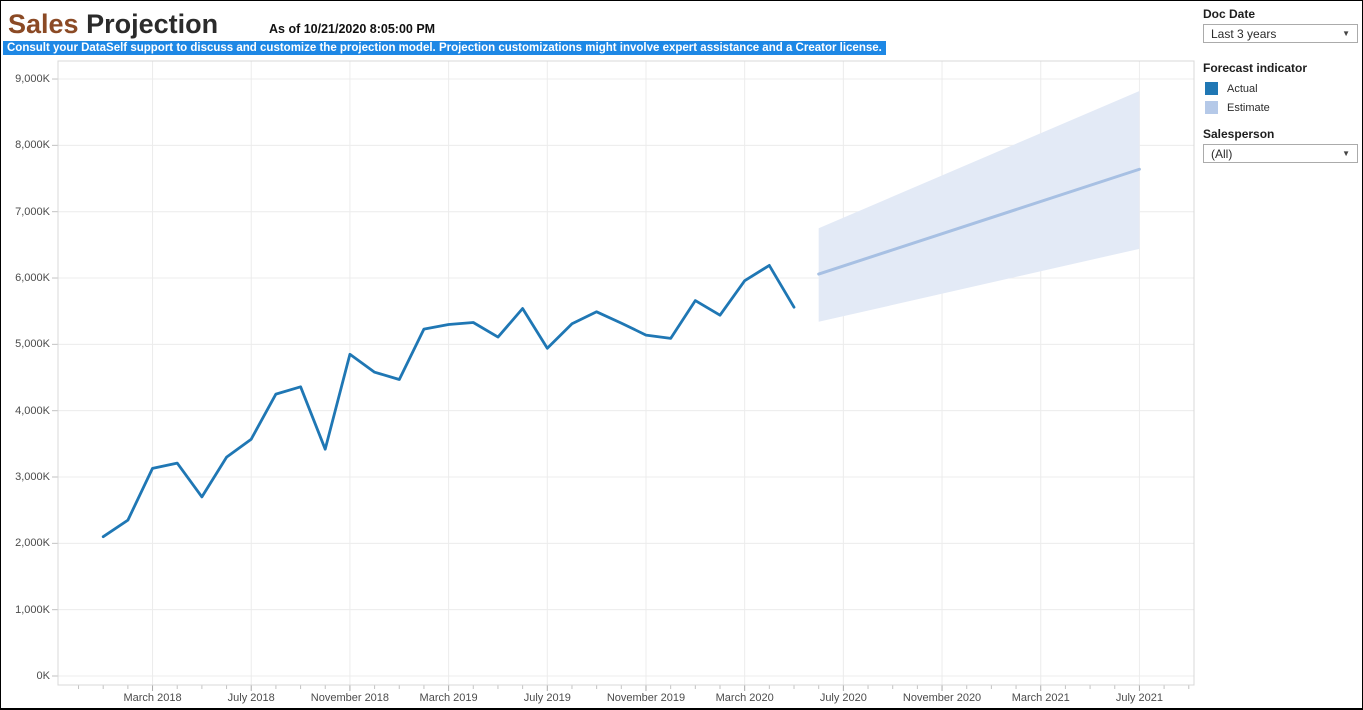 The width and height of the screenshot is (1363, 710). I want to click on y-axis-label: 4,000K, so click(32, 410).